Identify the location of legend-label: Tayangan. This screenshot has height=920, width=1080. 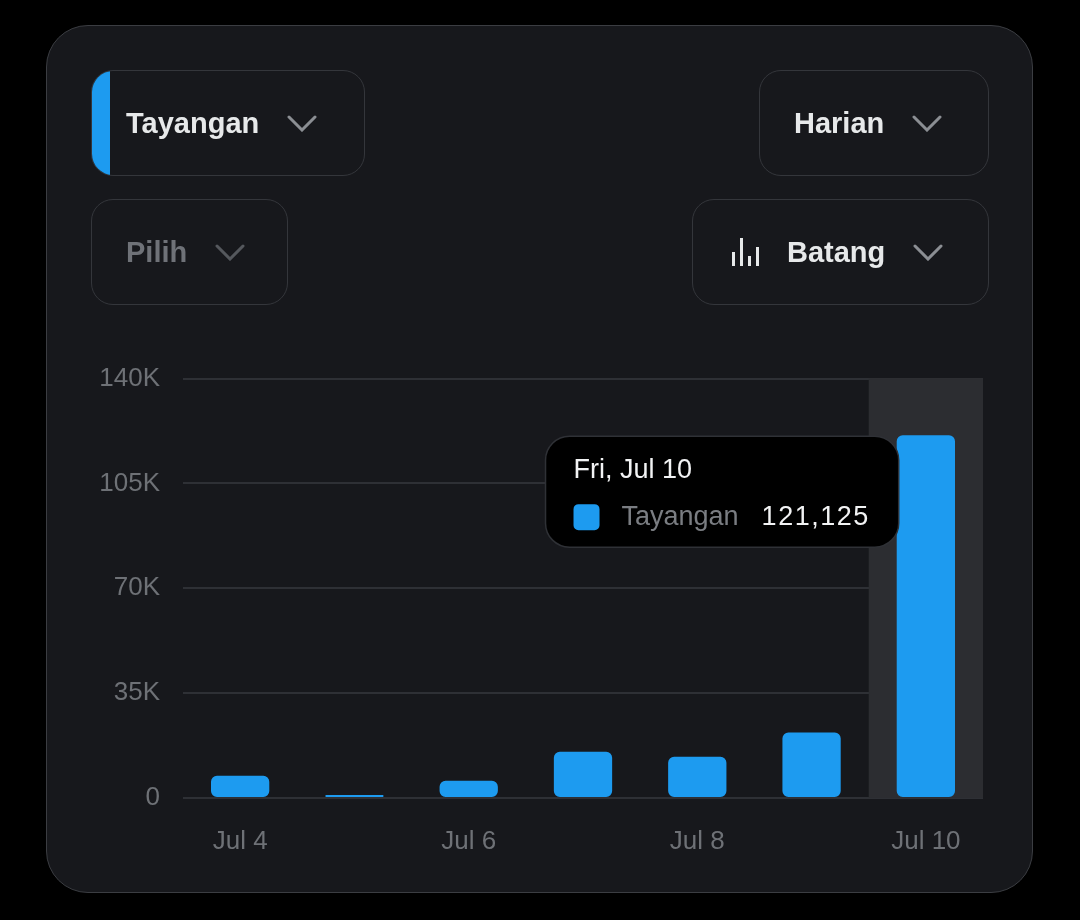
(680, 515).